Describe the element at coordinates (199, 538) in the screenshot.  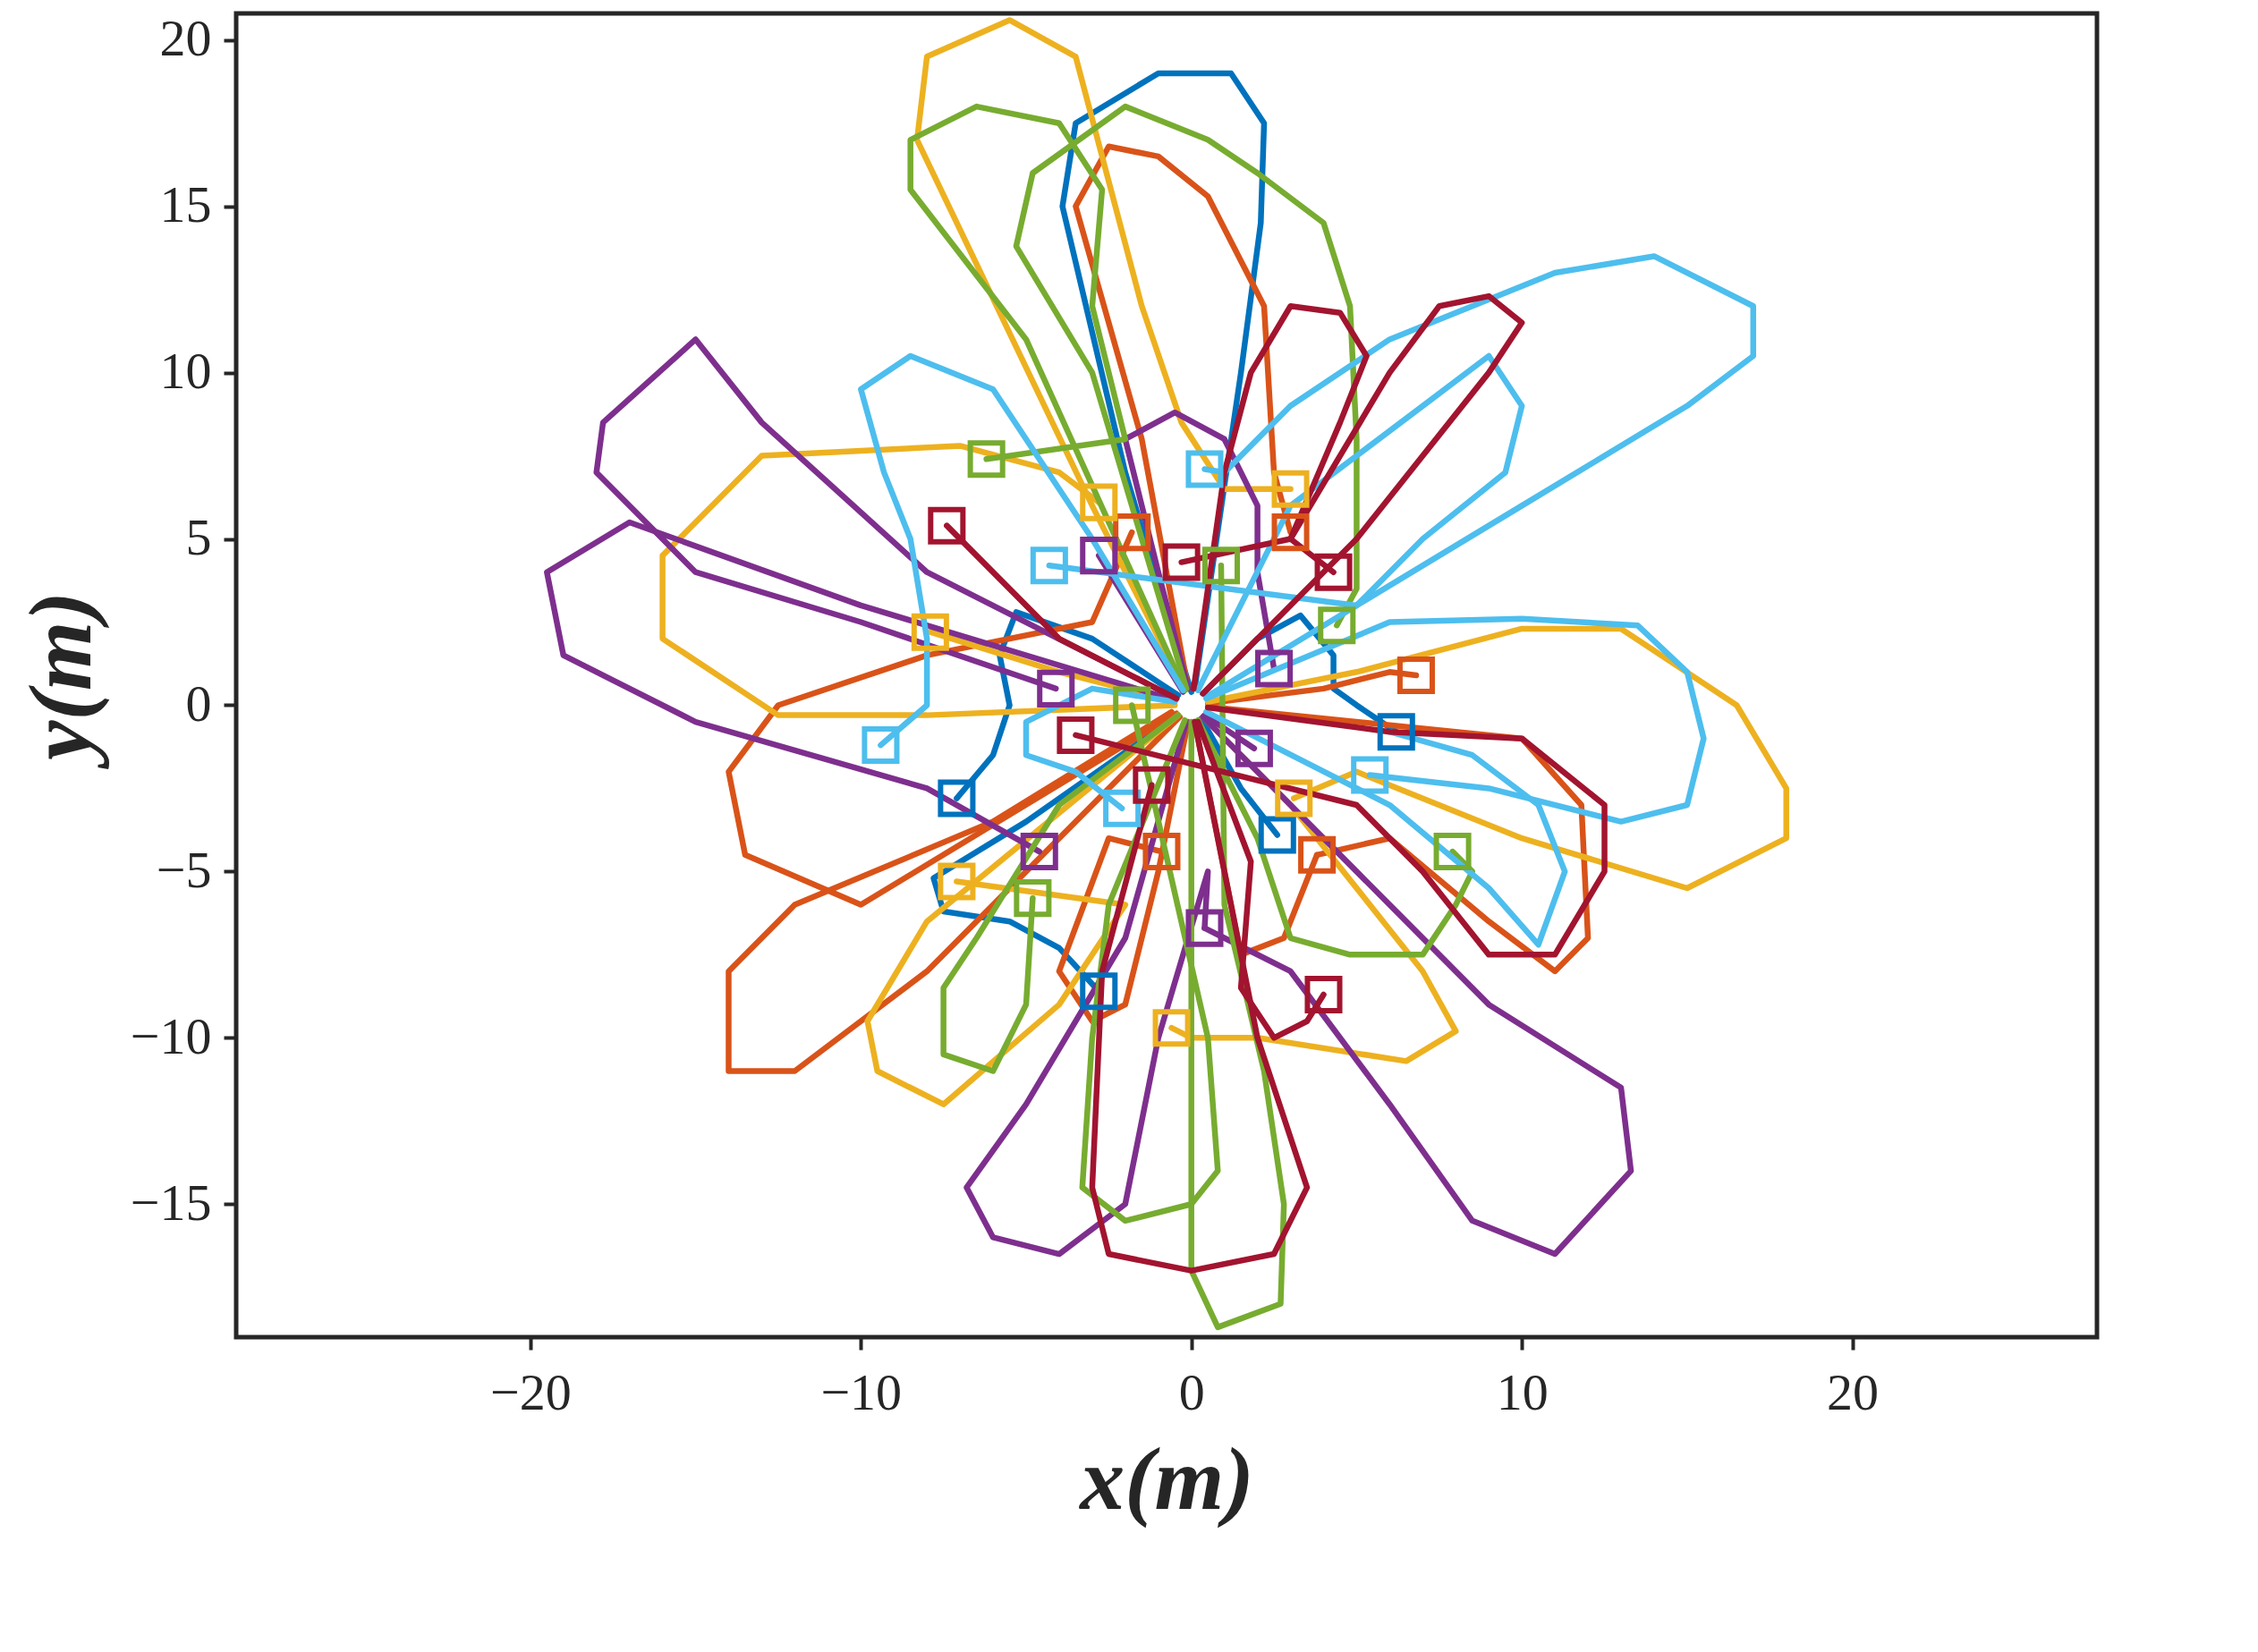
I see `y-tick-label: 5` at that location.